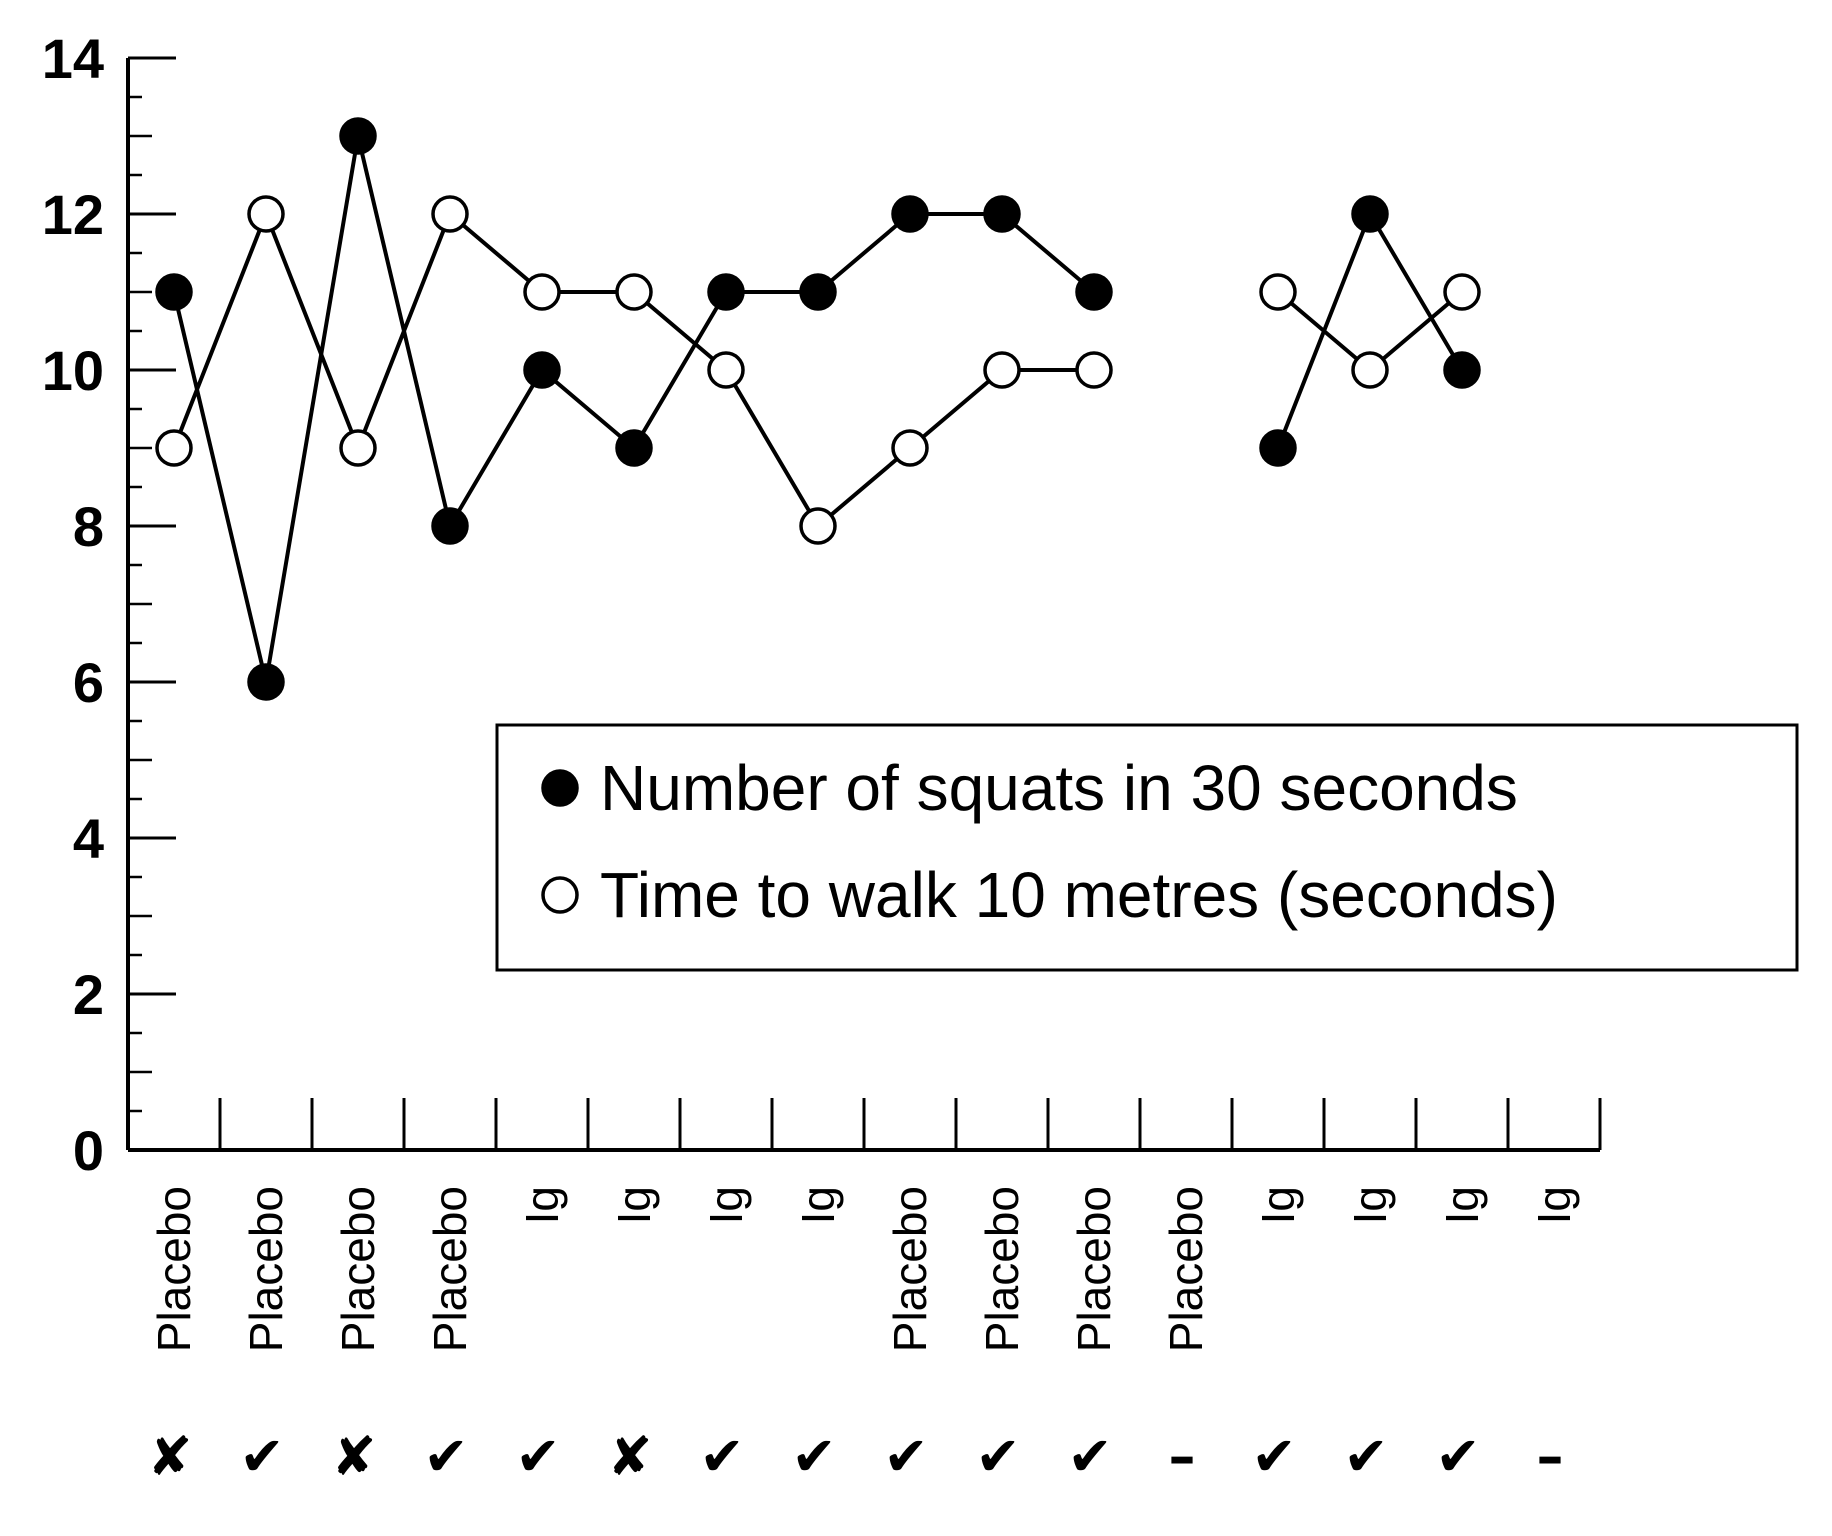  What do you see at coordinates (1079, 895) in the screenshot?
I see `legend-label-walk: Time to walk 10 metres (seconds)` at bounding box center [1079, 895].